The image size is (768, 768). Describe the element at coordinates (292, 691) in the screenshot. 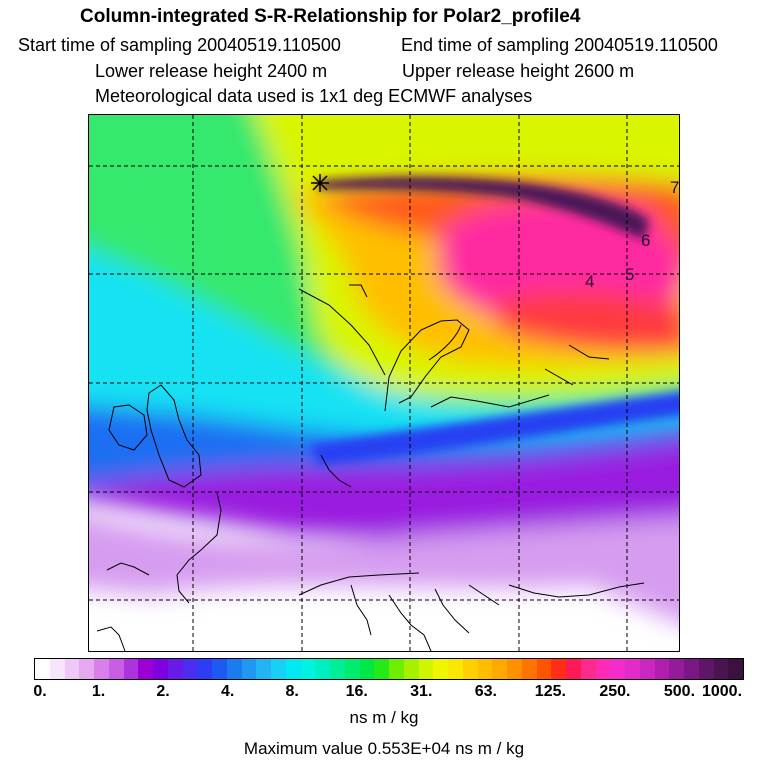

I see `colorbar-tick-label: 8.` at that location.